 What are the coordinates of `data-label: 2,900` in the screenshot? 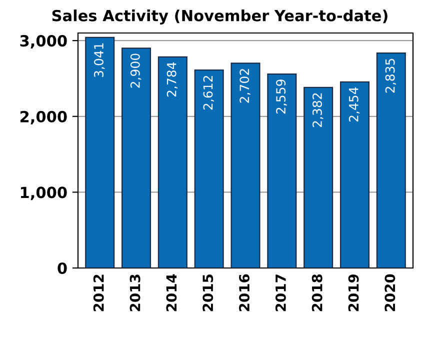 It's located at (136, 71).